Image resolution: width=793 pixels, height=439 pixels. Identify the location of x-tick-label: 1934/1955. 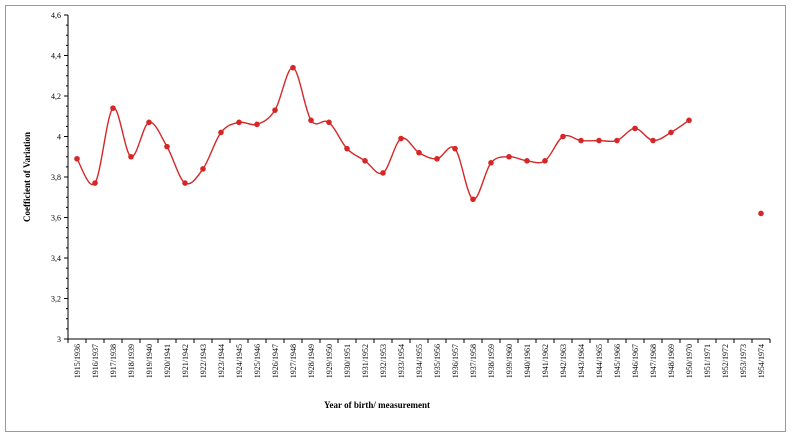
(419, 361).